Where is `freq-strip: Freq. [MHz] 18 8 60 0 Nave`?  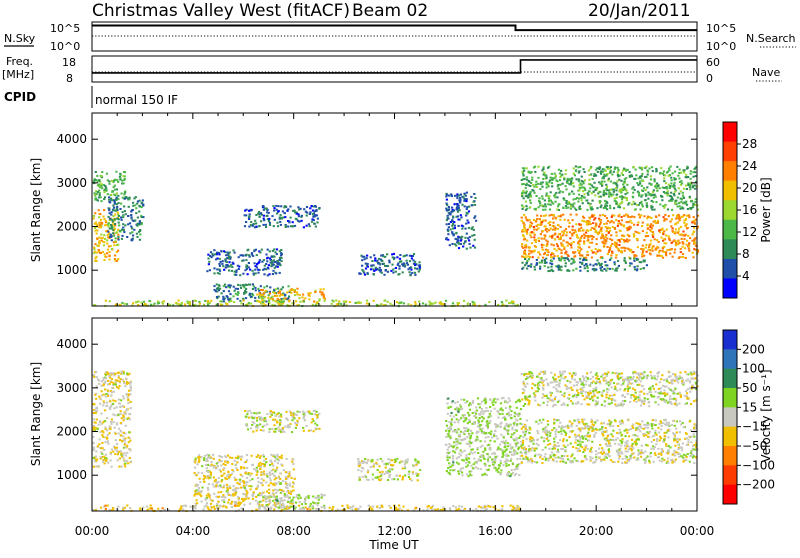 freq-strip: Freq. [MHz] 18 8 60 0 Nave is located at coordinates (392, 70).